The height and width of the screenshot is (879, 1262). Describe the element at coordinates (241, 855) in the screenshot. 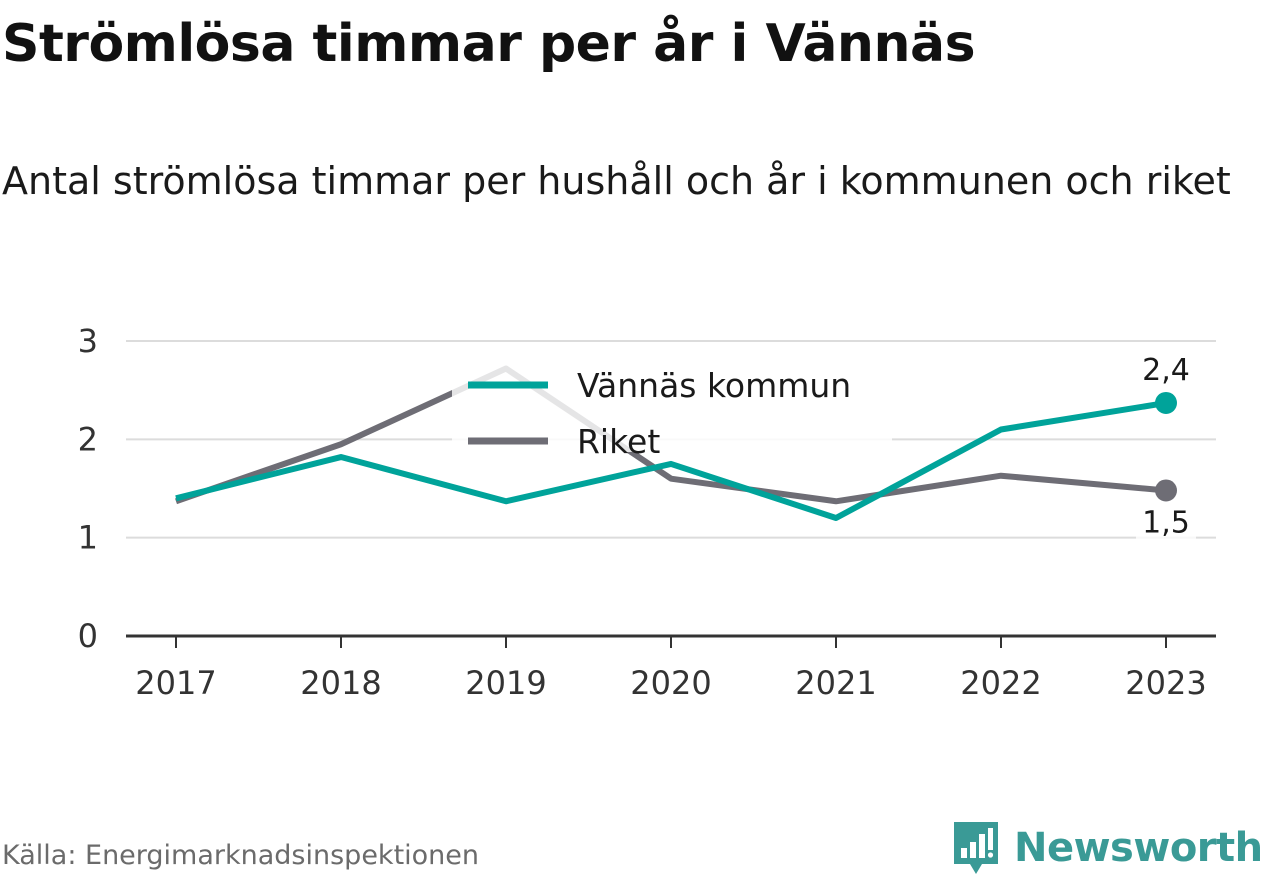

I see `source-note: Källa: Energimarknadsinspektionen` at that location.